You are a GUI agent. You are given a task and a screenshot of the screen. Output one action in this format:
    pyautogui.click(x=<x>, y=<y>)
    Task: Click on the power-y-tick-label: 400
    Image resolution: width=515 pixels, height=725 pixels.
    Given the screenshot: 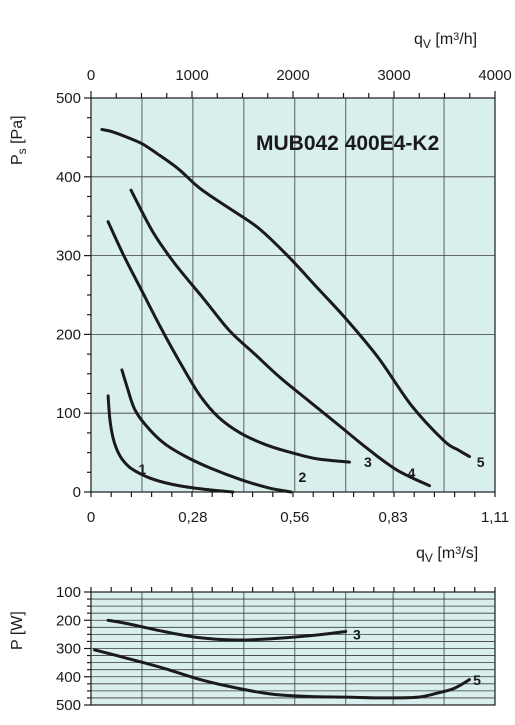 What is the action you would take?
    pyautogui.click(x=68, y=677)
    